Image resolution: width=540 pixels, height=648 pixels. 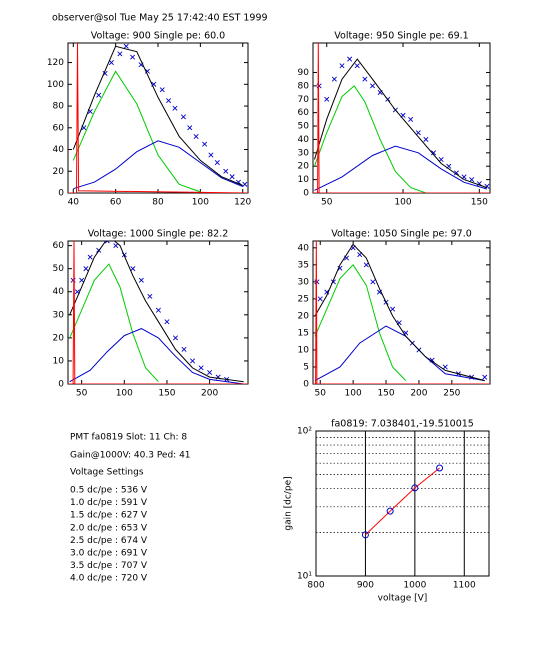 I want to click on y-tick-label: 5, so click(x=306, y=367).